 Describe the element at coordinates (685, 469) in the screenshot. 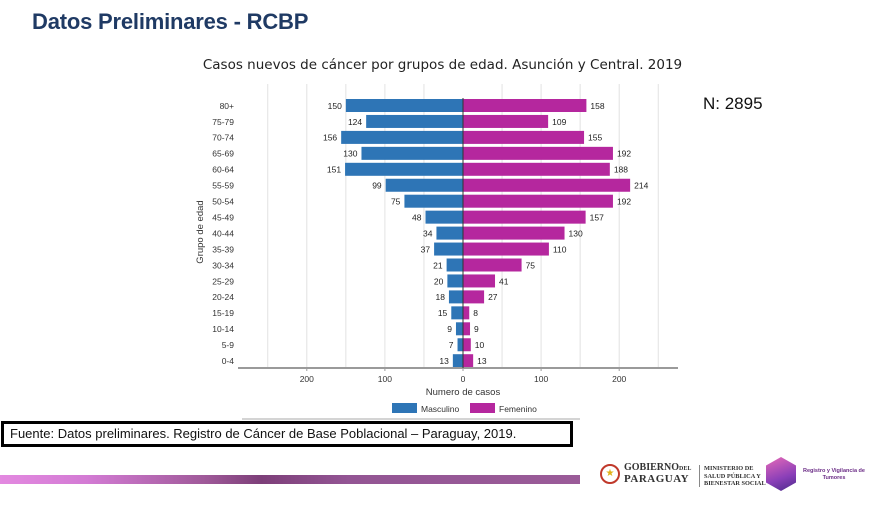

I see `gov-line1-small: DEL` at that location.